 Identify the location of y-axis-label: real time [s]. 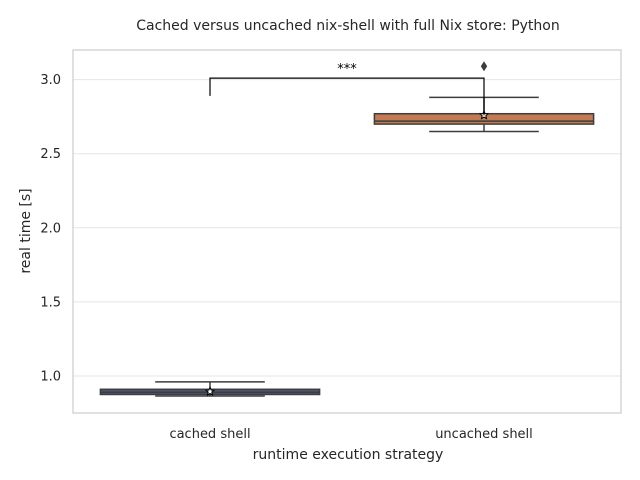
(26, 230).